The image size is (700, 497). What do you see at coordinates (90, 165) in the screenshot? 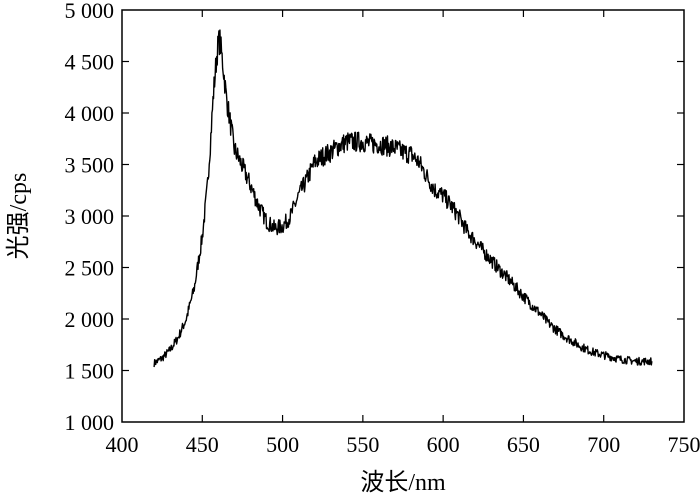
I see `y-tick-label: 3 500` at bounding box center [90, 165].